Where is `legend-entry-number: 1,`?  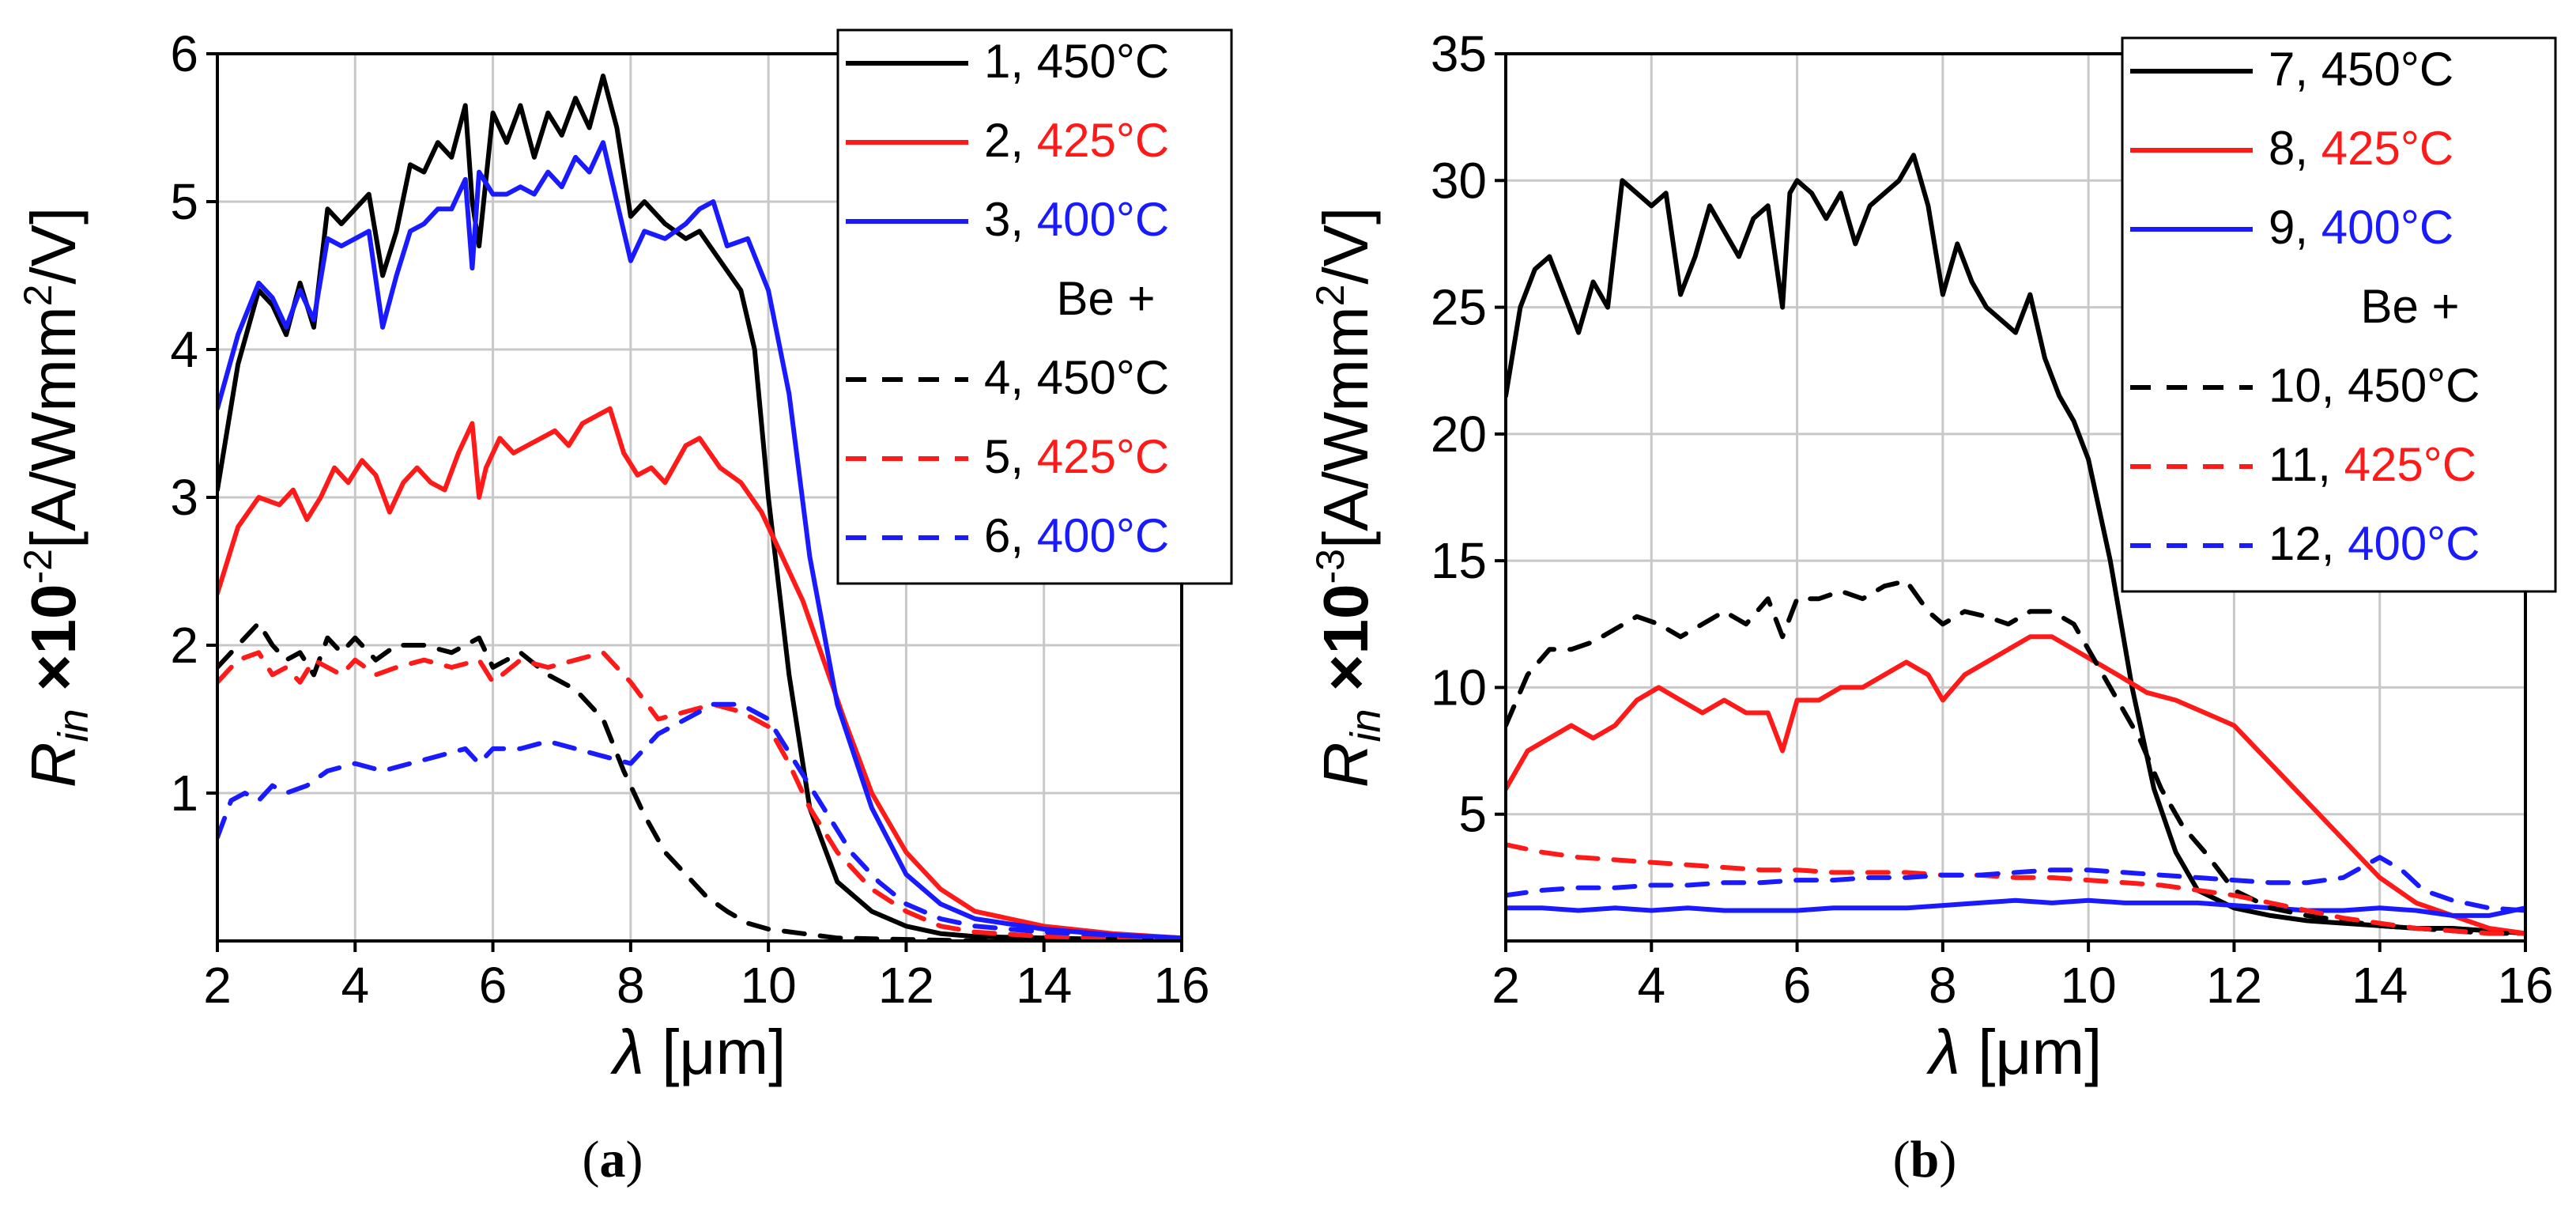
legend-entry-number: 1, is located at coordinates (1010, 61).